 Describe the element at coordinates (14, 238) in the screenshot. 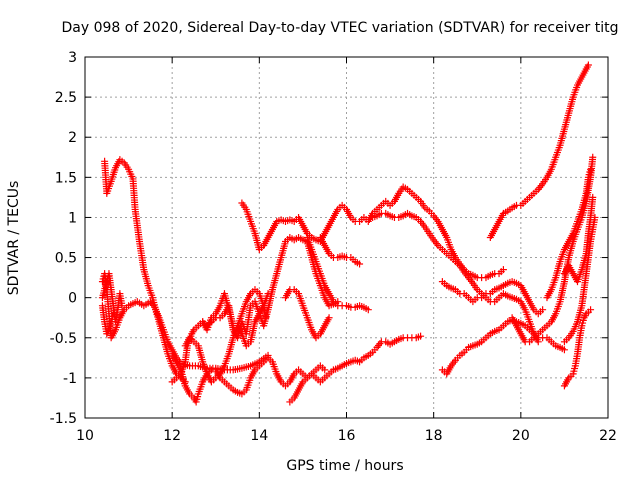

I see `y-axis-label: SDTVAR / TECUs` at that location.